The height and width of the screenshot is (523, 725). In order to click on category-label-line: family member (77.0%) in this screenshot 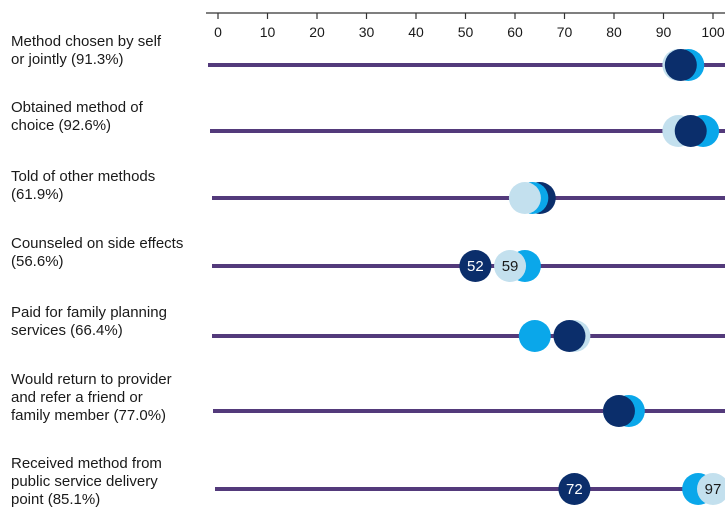, I will do `click(88, 415)`.